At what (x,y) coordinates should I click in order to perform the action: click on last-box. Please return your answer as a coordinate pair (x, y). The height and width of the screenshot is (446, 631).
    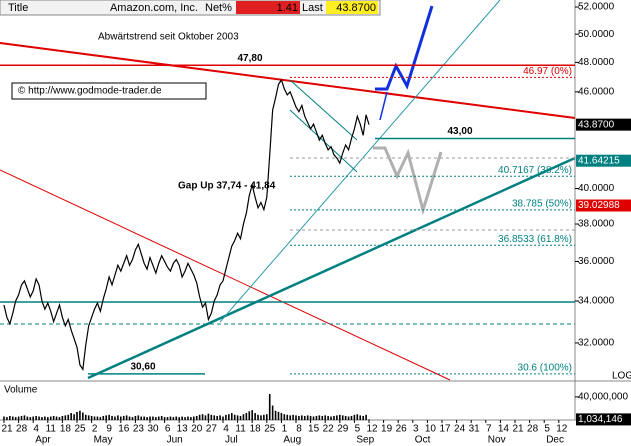
    Looking at the image, I should click on (352, 7).